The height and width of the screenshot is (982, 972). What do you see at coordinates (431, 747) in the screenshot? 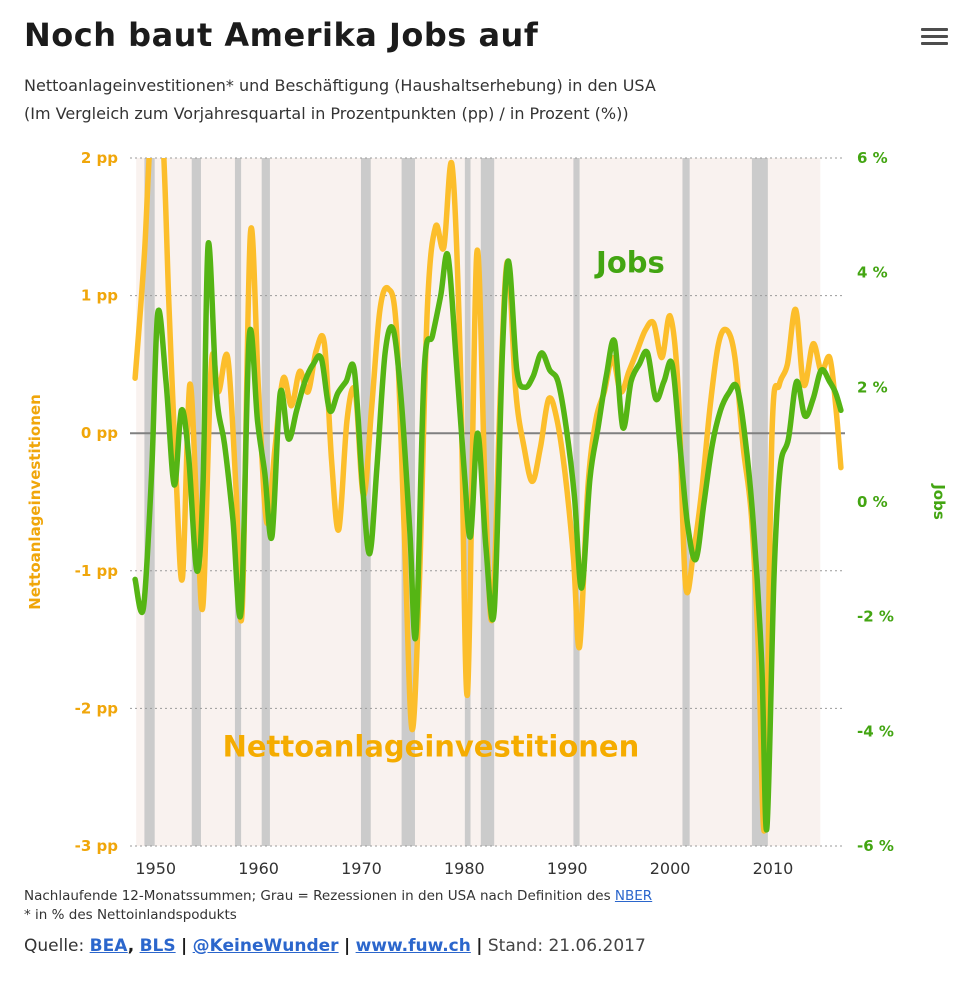
I see `series-label-nettoanlageinvestitionen: Nettoanlageinvestitionen` at bounding box center [431, 747].